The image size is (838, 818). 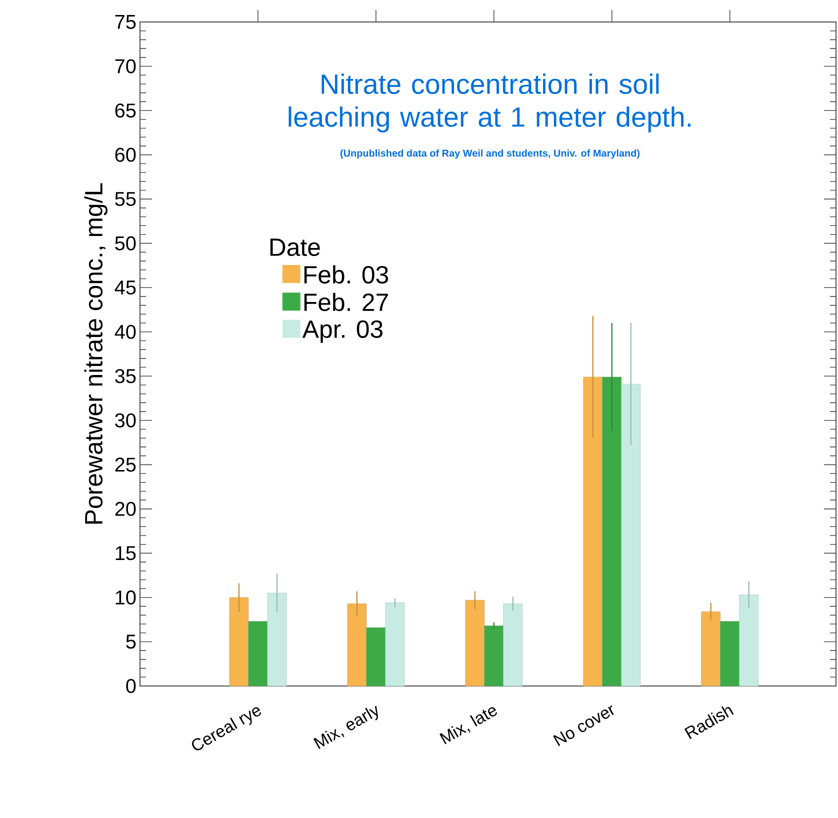 I want to click on y-tick-label: 70, so click(x=125, y=66).